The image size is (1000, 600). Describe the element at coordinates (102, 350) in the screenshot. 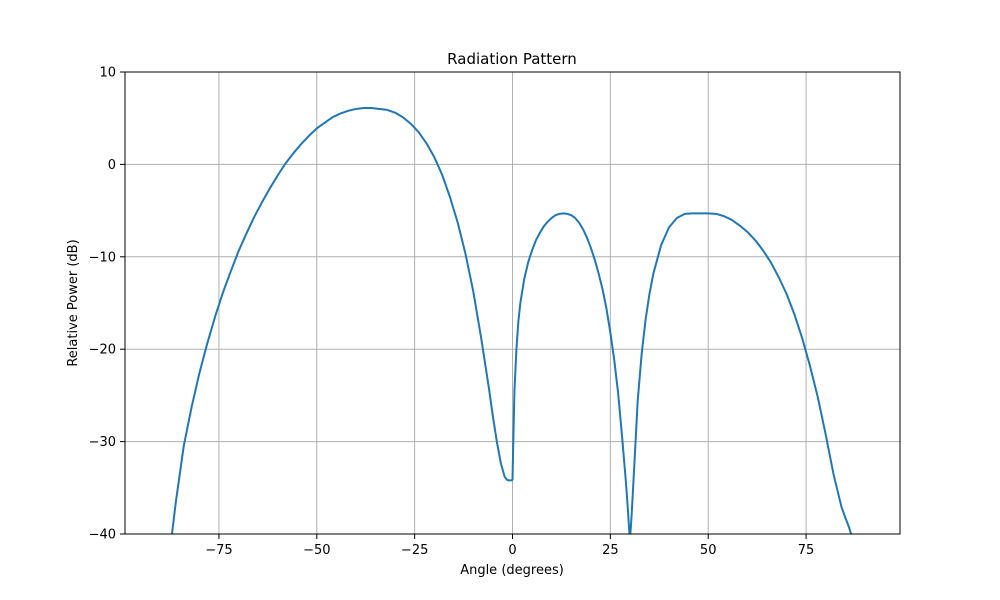

I see `y-tick-label: −20` at that location.